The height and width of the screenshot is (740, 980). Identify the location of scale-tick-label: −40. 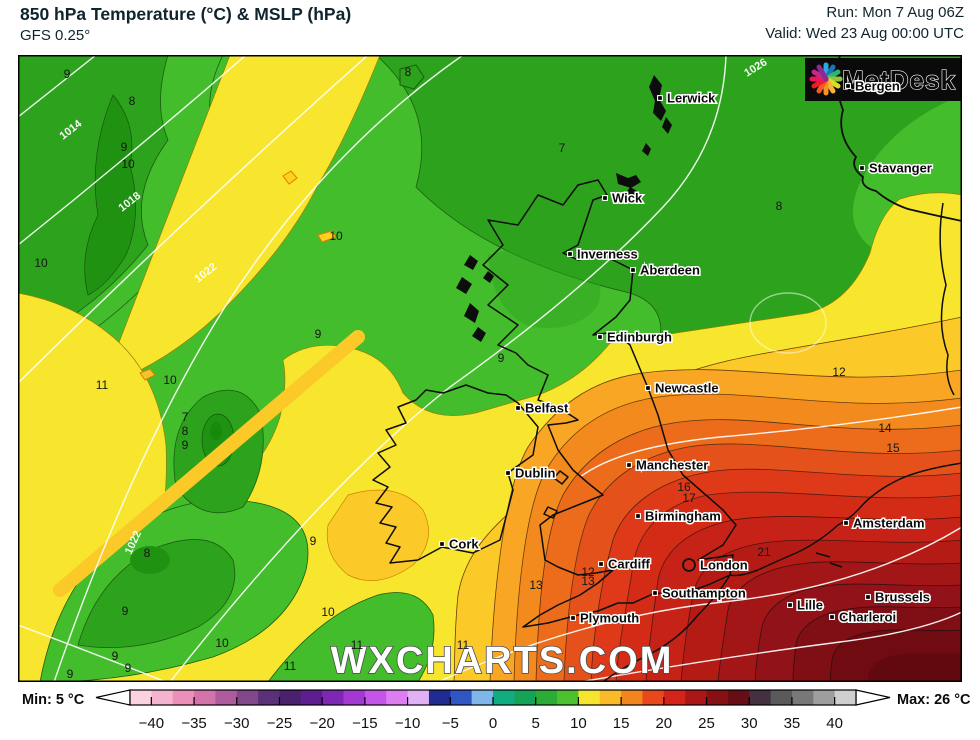
(151, 723).